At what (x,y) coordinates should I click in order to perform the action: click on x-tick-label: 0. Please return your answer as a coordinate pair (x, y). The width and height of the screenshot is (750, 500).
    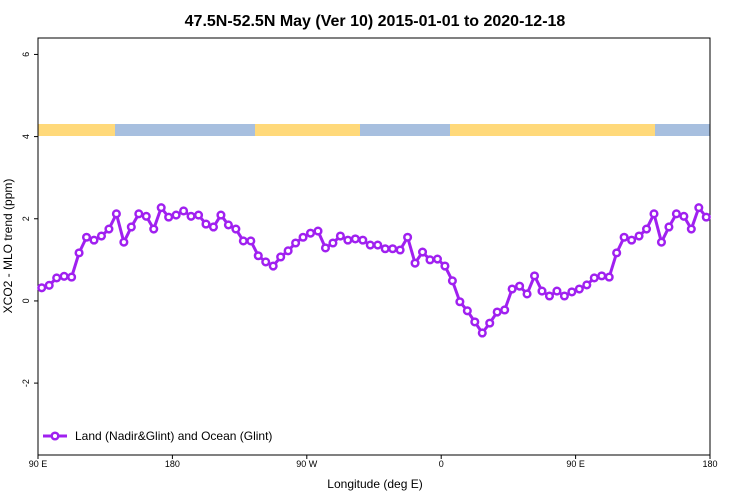
    Looking at the image, I should click on (441, 464).